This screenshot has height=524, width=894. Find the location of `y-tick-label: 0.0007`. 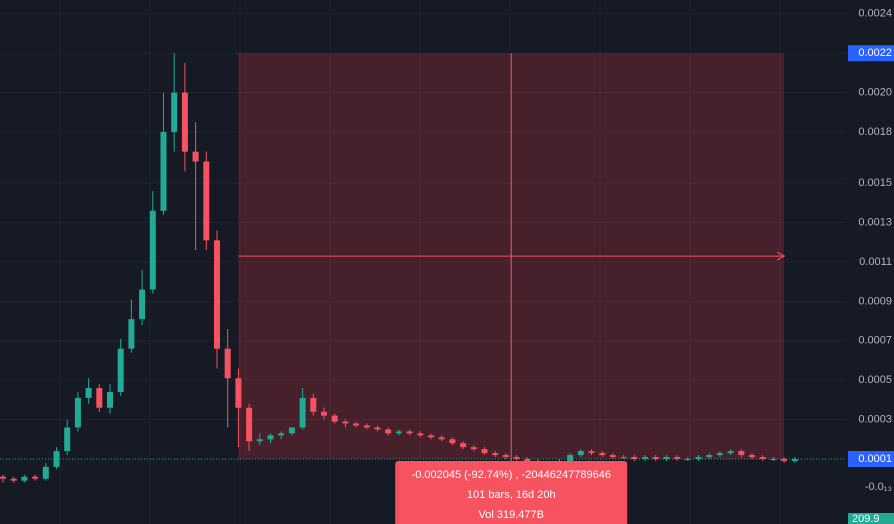

y-tick-label: 0.0007 is located at coordinates (875, 341).